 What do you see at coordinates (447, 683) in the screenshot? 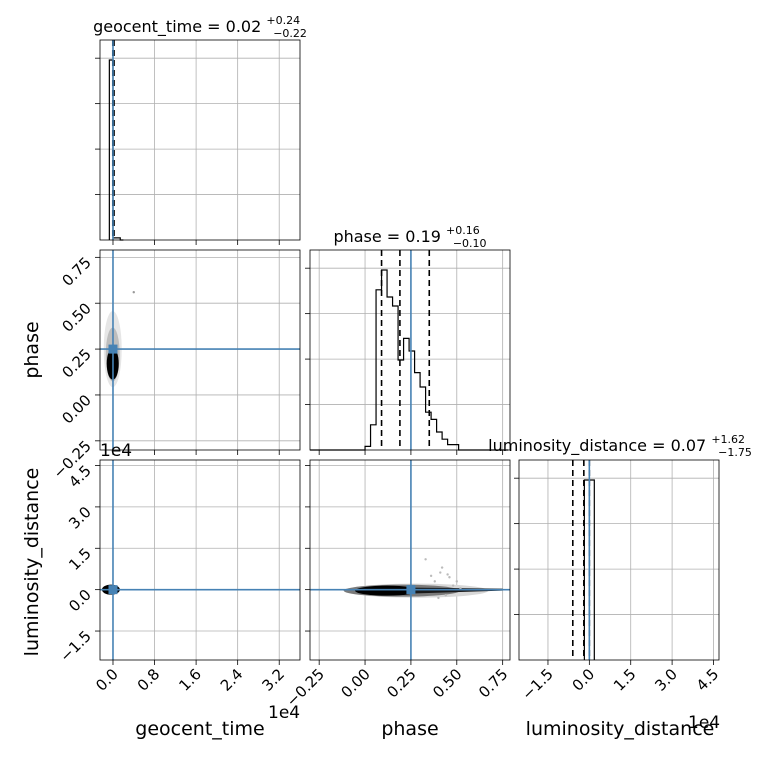
I see `xtick-label-phase-3: 0.50` at bounding box center [447, 683].